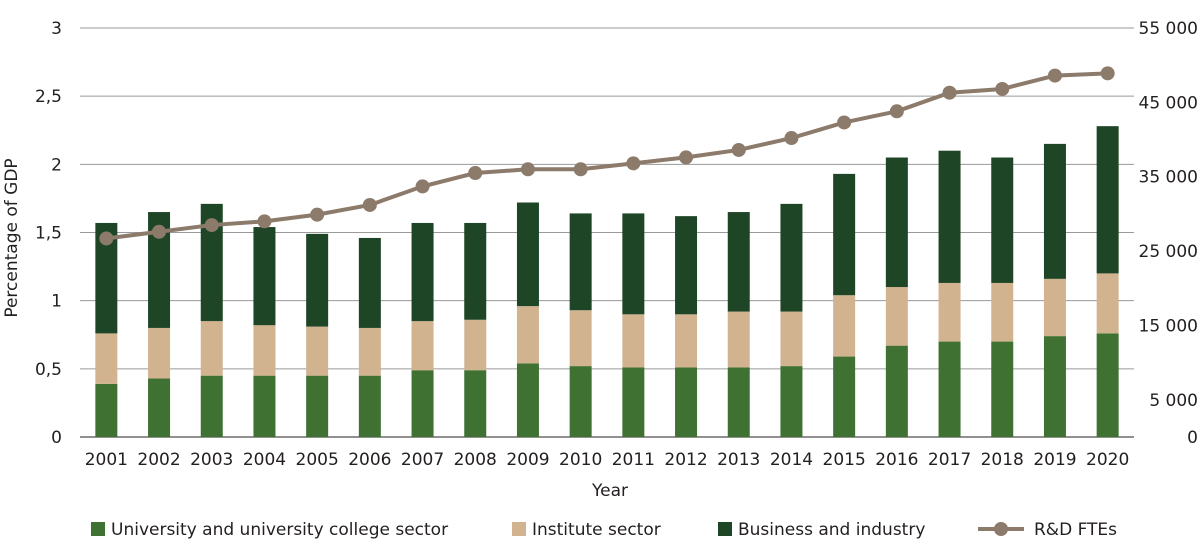  I want to click on x-tick-label: 2012, so click(685, 460).